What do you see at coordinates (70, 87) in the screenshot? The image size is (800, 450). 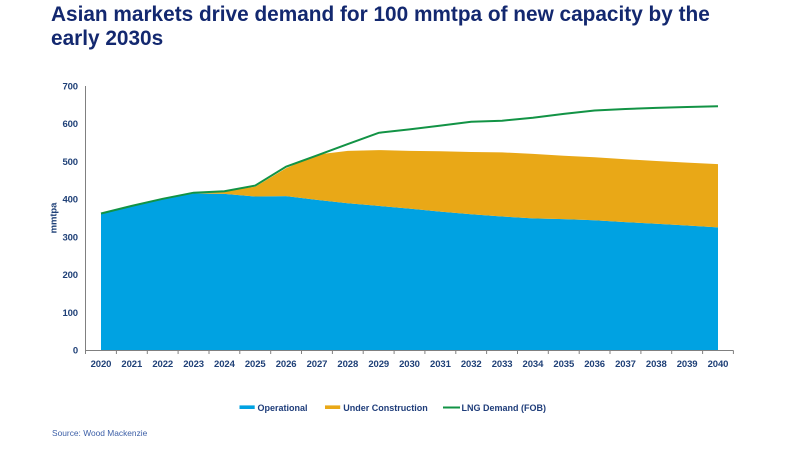 I see `svg-text: 700` at bounding box center [70, 87].